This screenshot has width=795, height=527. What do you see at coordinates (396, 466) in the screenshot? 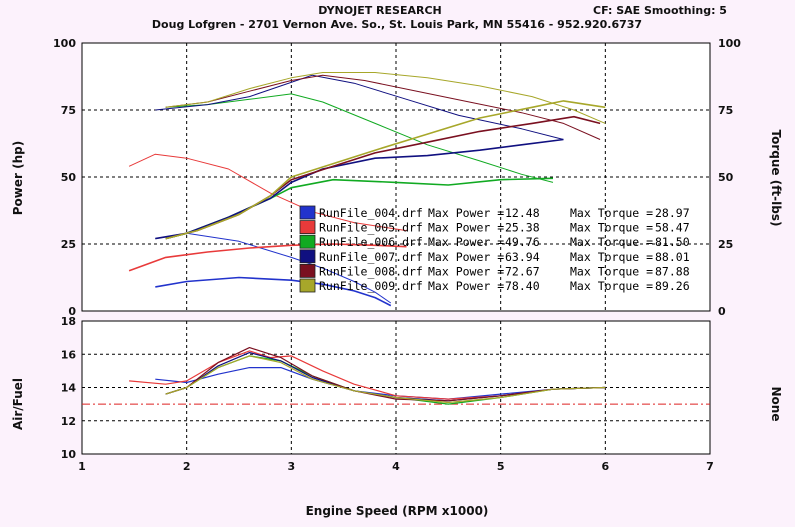
I see `rpm-tick-label: 4` at bounding box center [396, 466].